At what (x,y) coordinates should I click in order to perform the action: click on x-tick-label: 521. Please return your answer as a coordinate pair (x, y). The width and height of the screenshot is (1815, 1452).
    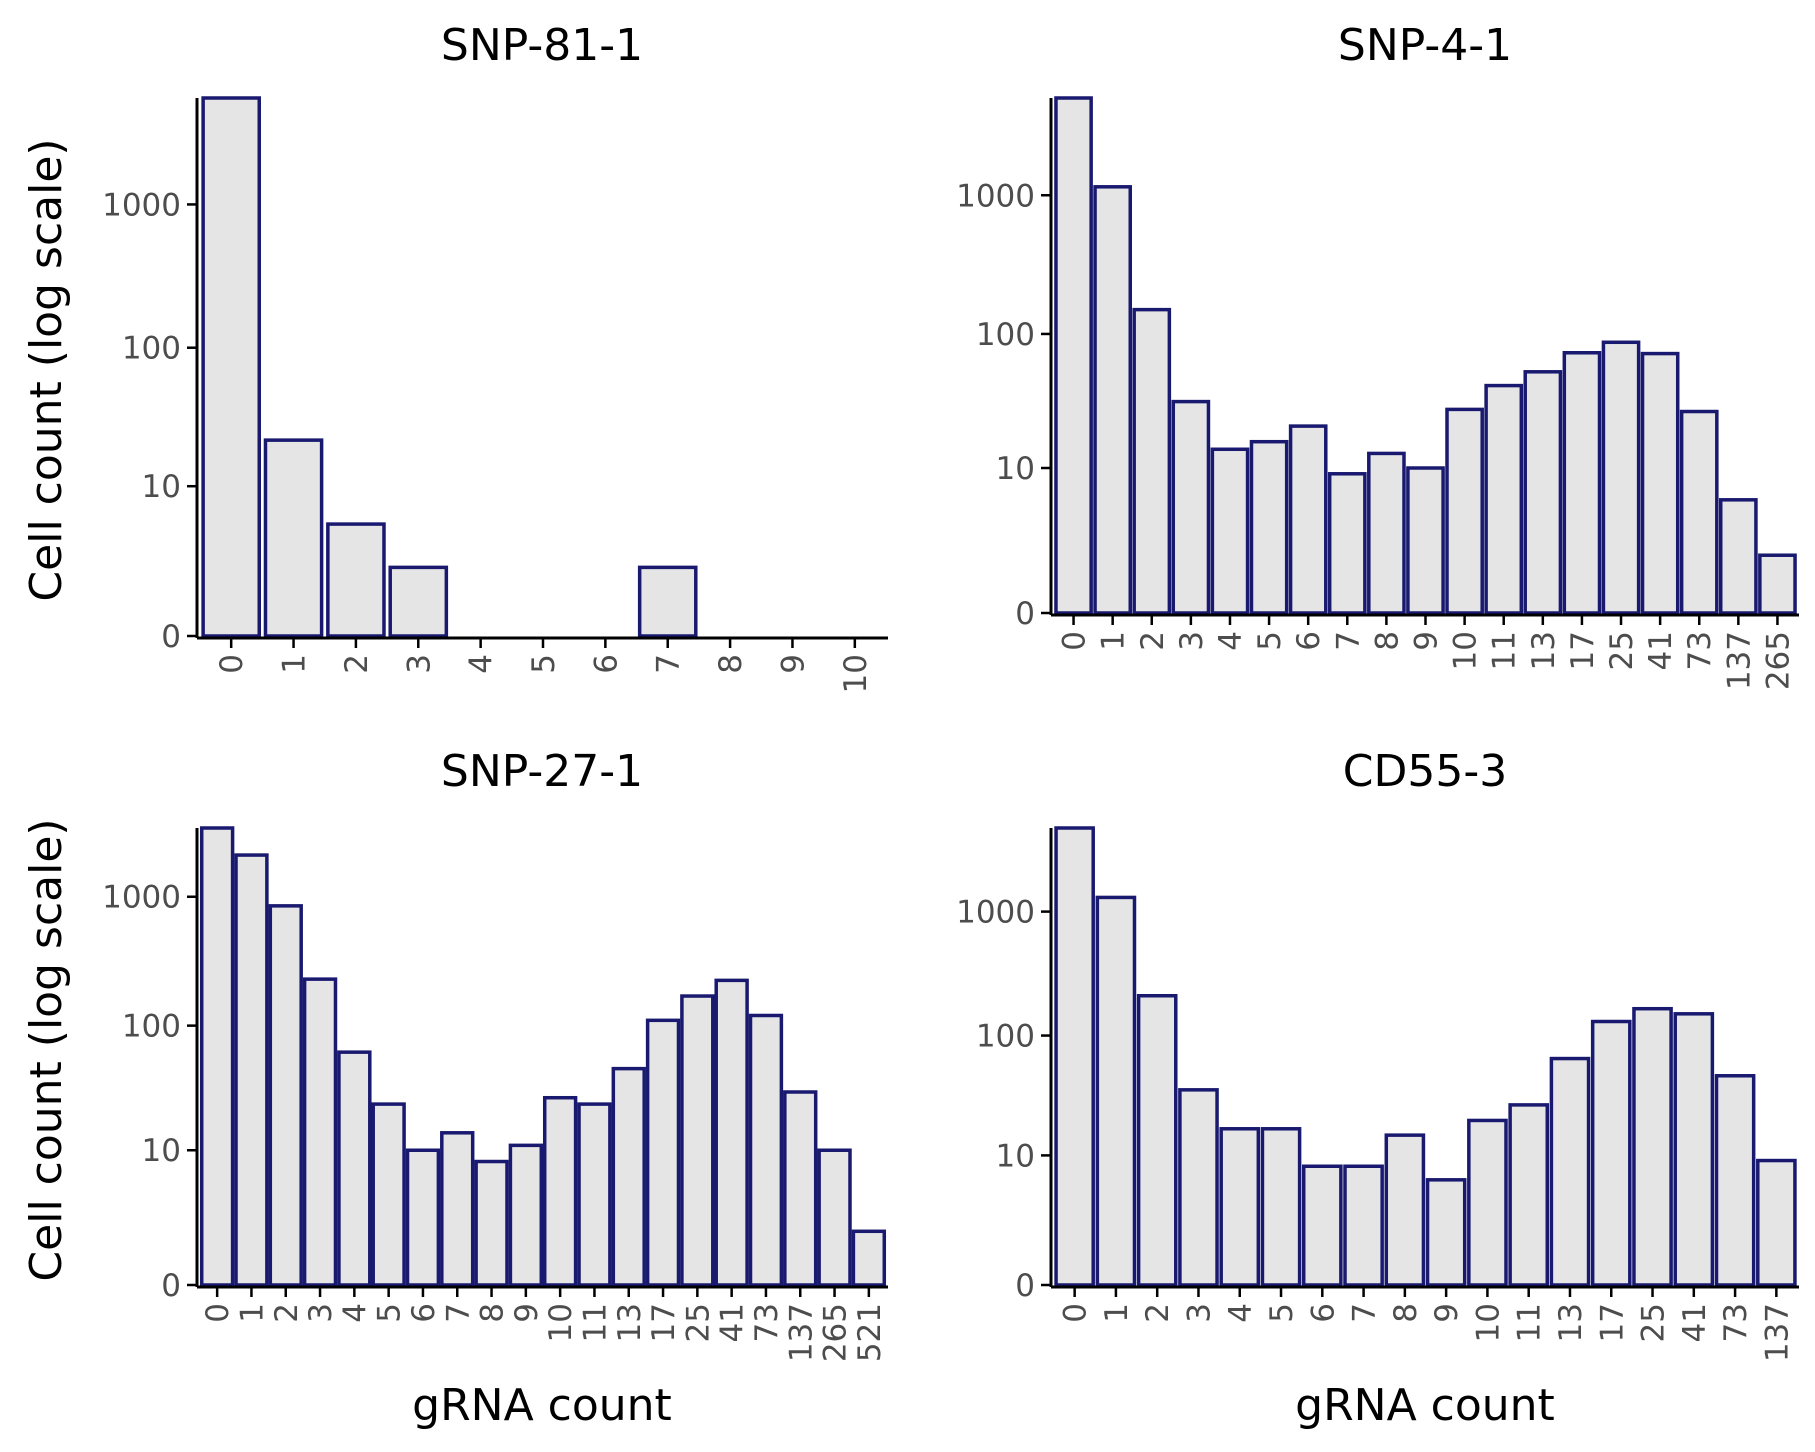
    Looking at the image, I should click on (870, 1332).